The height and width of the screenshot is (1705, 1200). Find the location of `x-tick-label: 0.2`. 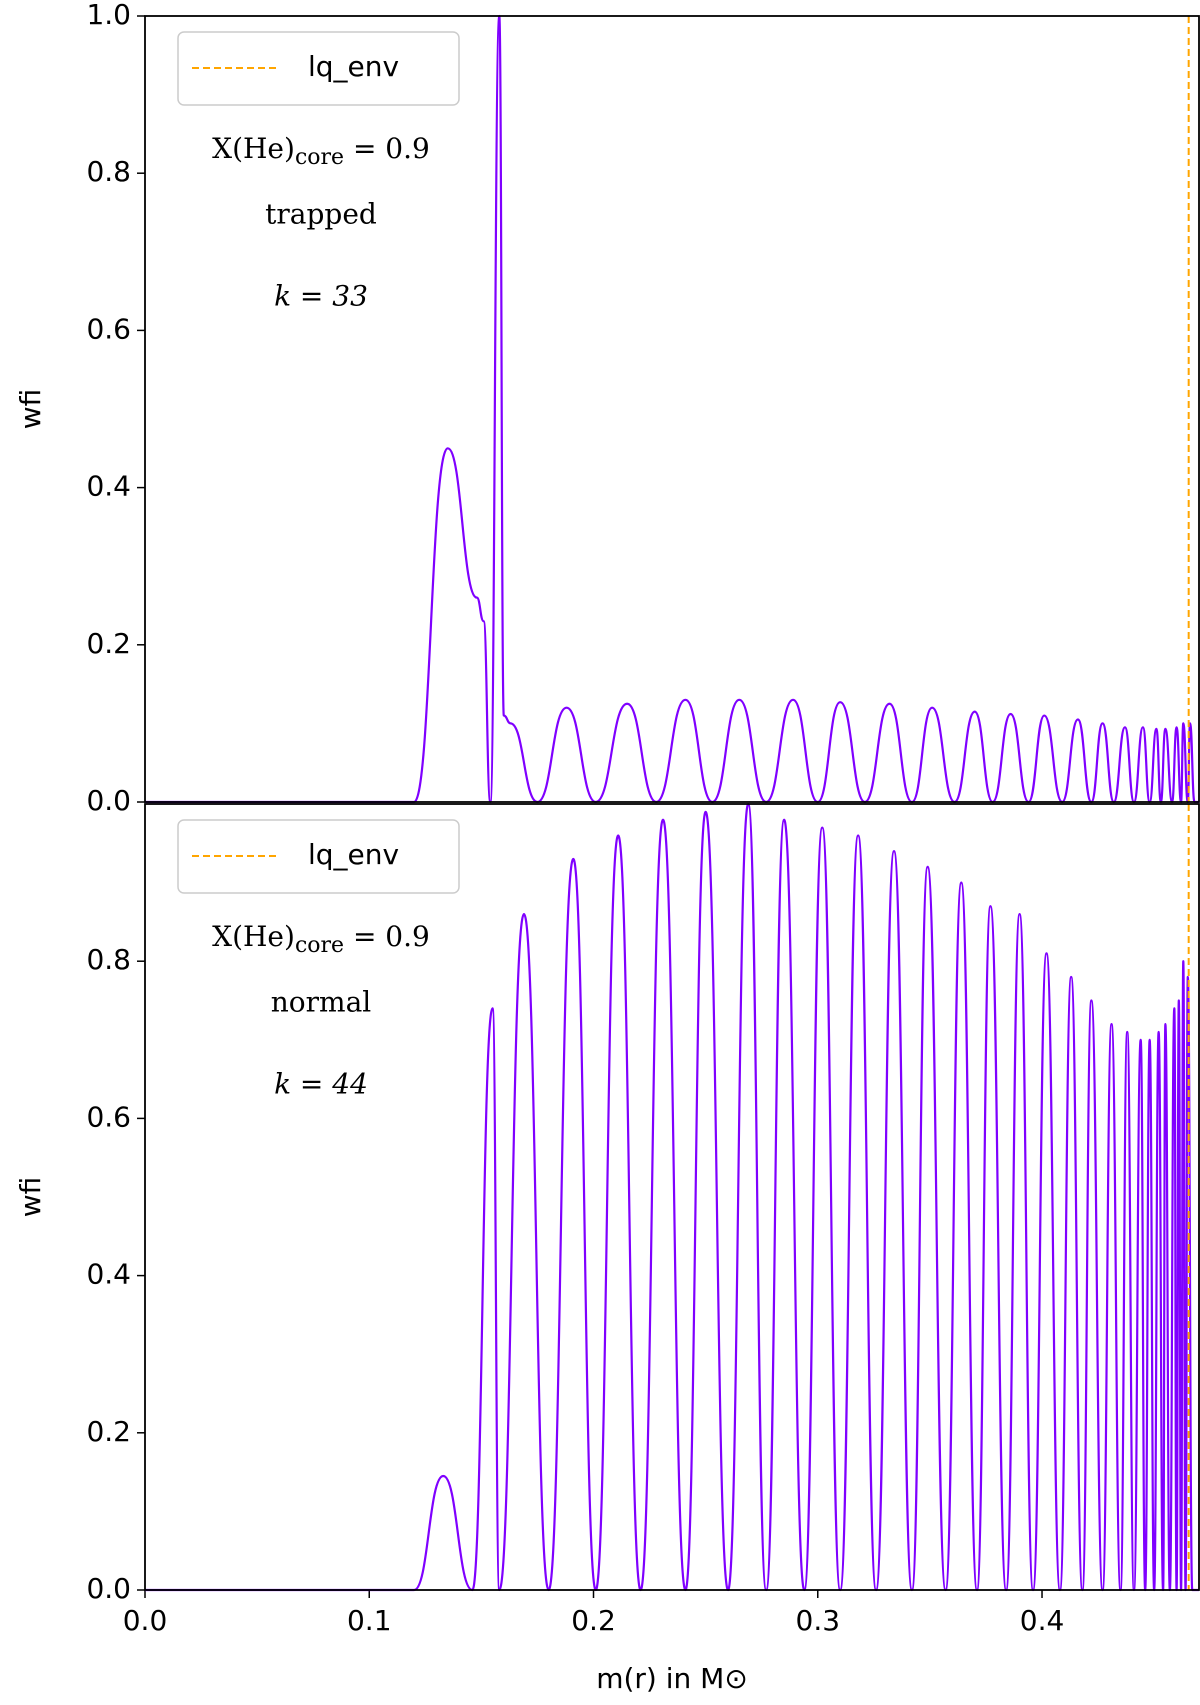

x-tick-label: 0.2 is located at coordinates (593, 1620).